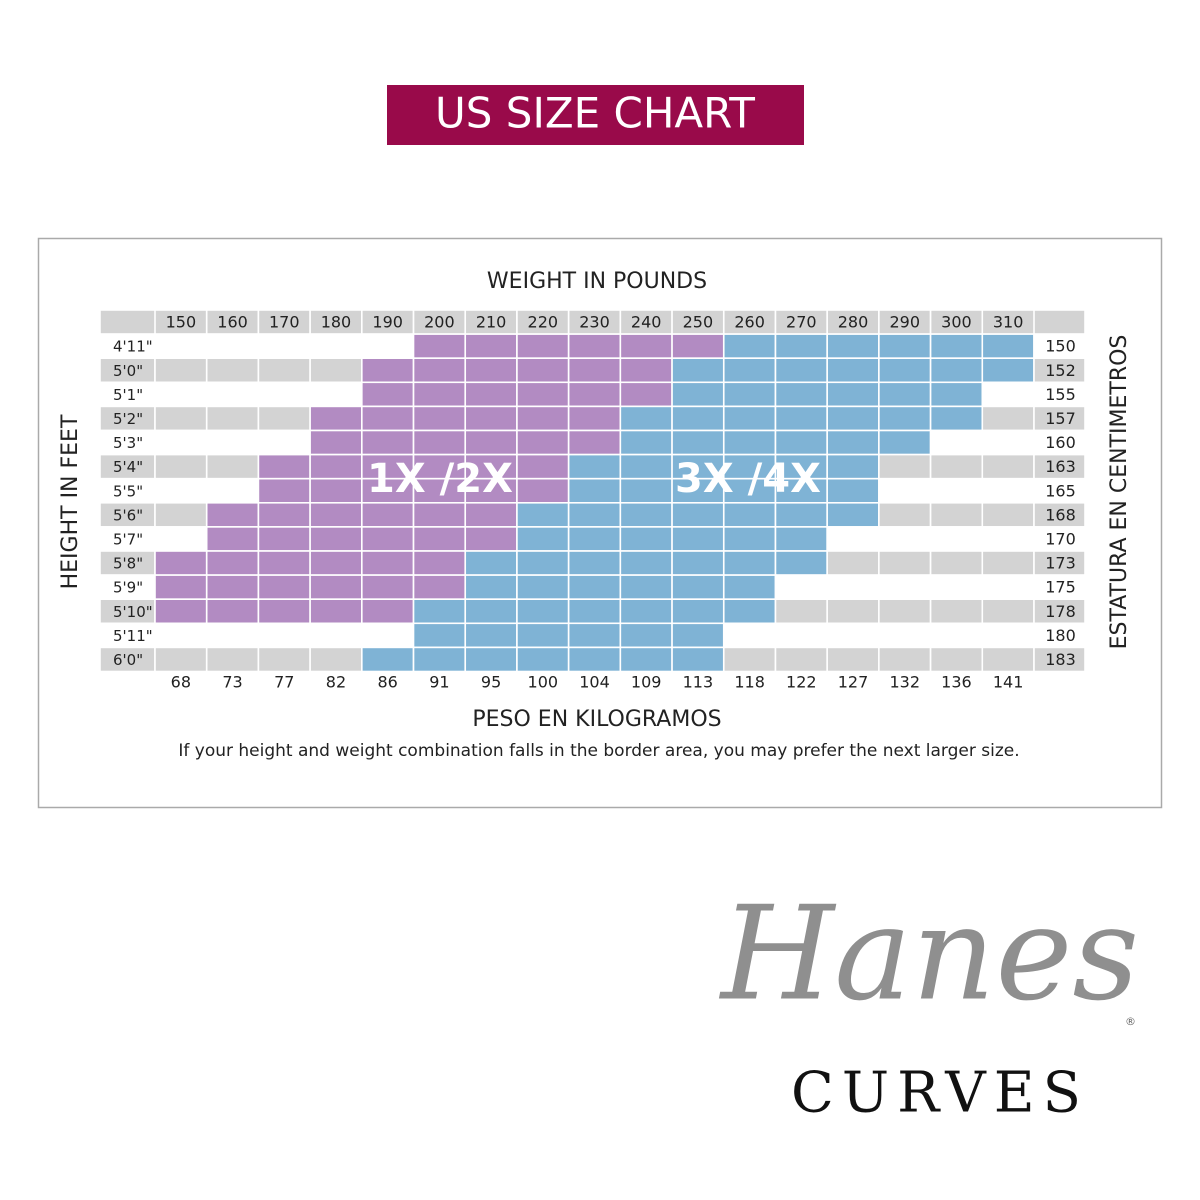  What do you see at coordinates (284, 322) in the screenshot?
I see `pound-label: 170` at bounding box center [284, 322].